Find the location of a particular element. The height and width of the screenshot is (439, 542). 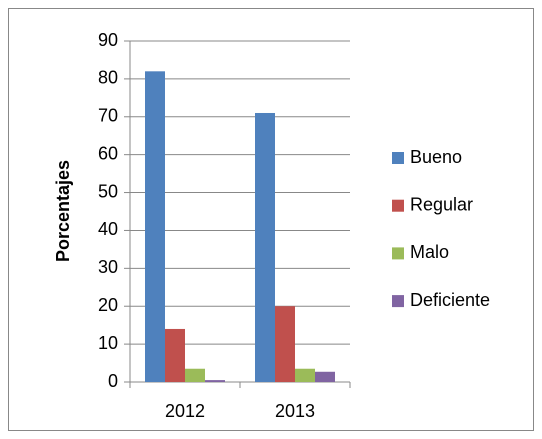

x-tick-label: 2012 is located at coordinates (185, 411).